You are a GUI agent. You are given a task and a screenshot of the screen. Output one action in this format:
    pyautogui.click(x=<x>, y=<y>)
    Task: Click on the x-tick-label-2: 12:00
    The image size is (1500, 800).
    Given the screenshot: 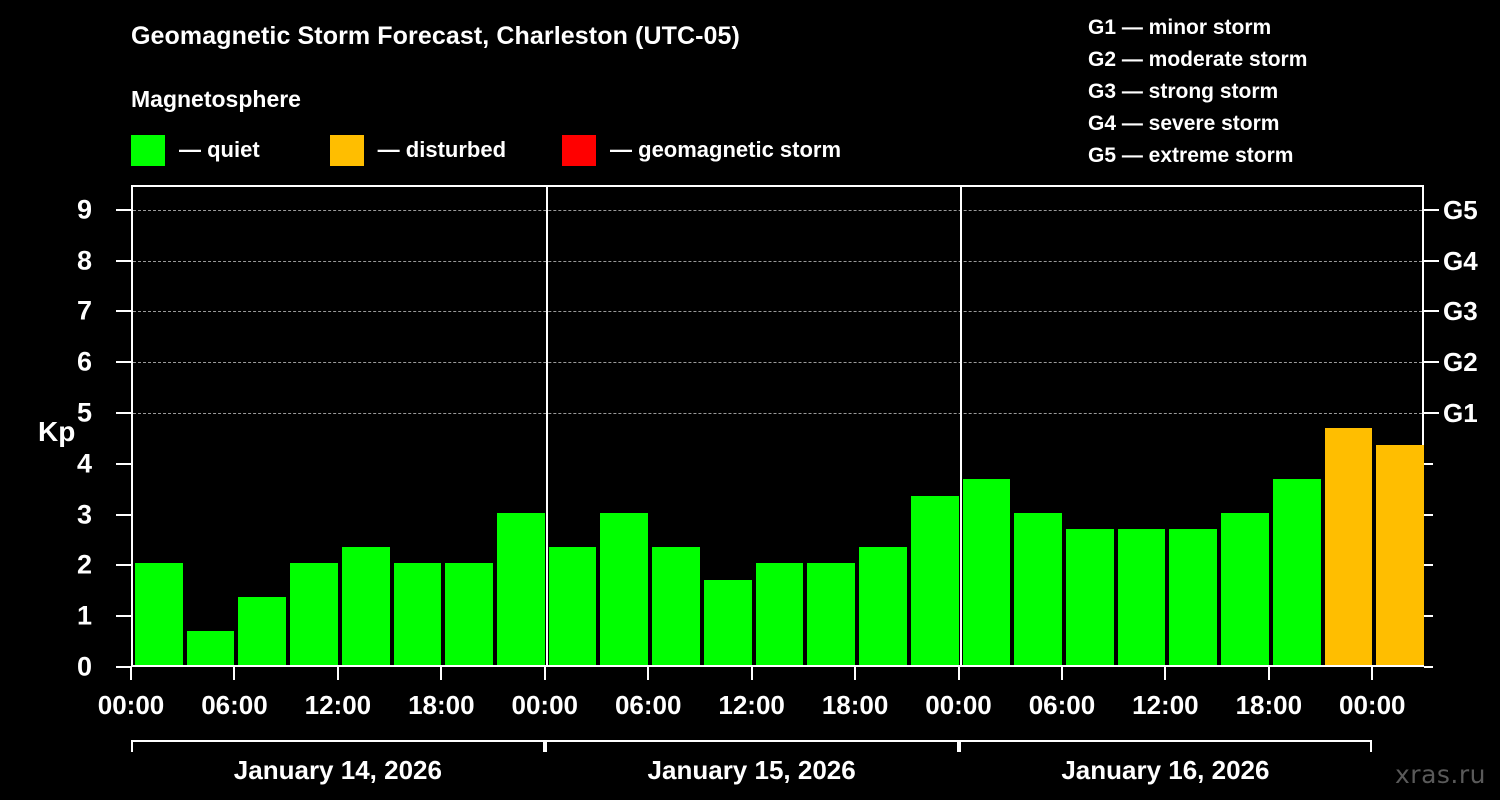 What is the action you would take?
    pyautogui.click(x=338, y=705)
    